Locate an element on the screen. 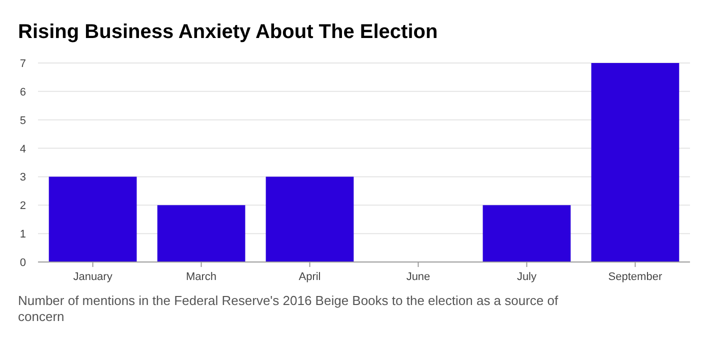 Image resolution: width=720 pixels, height=346 pixels. y-tick-label: 6 is located at coordinates (23, 92).